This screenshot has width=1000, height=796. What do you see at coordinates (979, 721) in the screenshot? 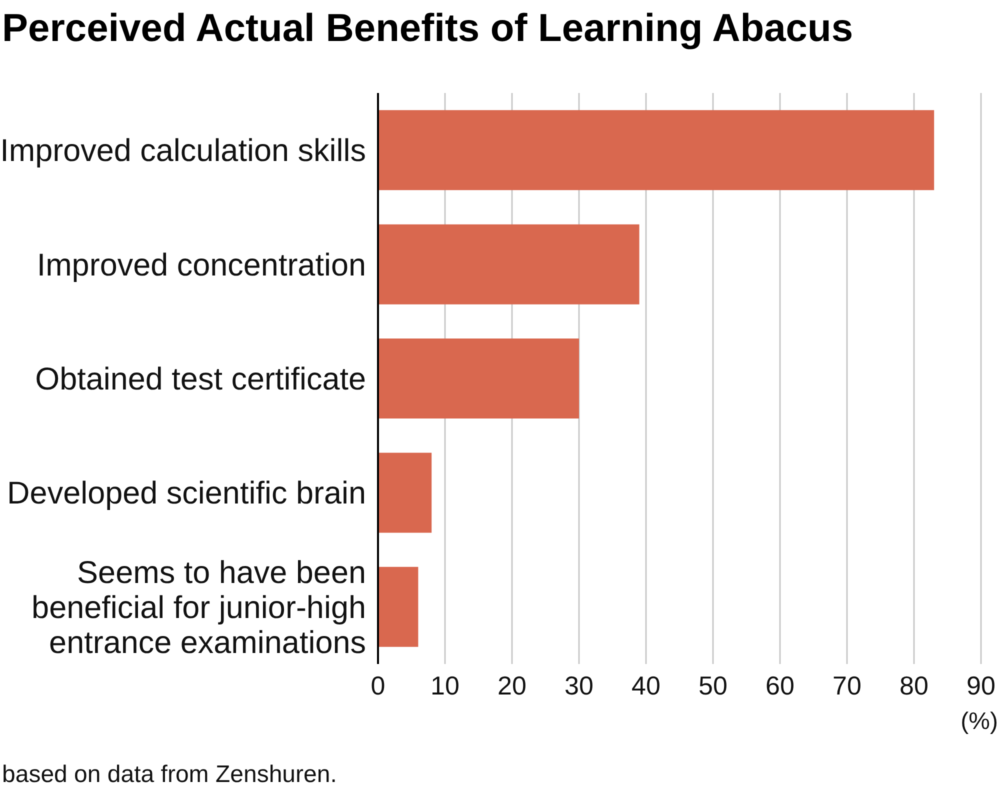
I see `x-axis-title: (%)` at bounding box center [979, 721].